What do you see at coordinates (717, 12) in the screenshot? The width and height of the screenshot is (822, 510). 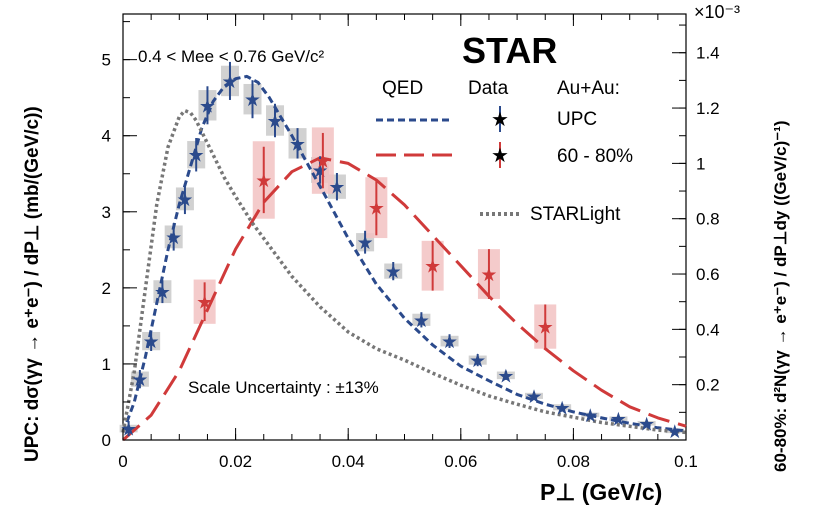 I see `right-axis-exponent: ×10⁻³` at bounding box center [717, 12].